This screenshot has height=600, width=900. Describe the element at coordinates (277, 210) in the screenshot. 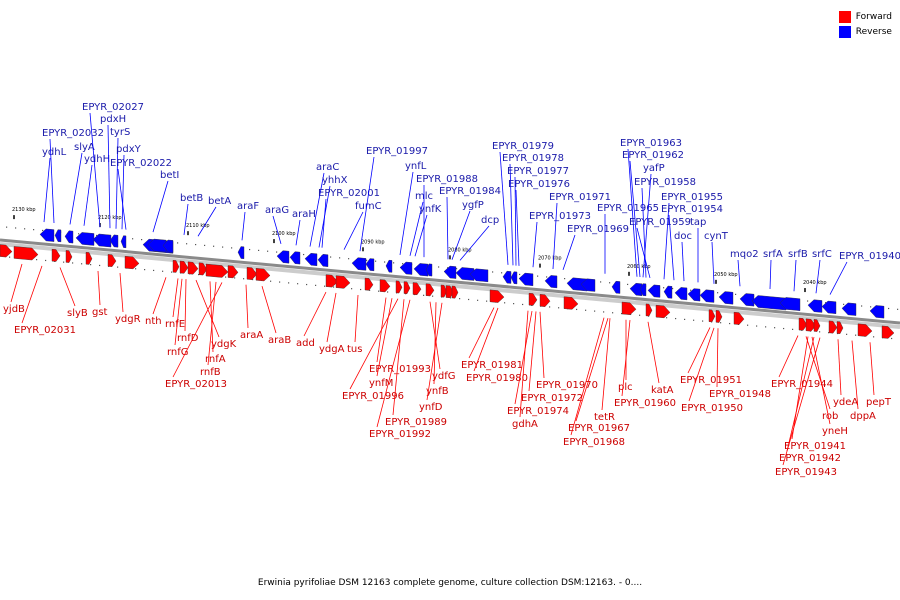

I see `reverse-gene-label: araG` at that location.